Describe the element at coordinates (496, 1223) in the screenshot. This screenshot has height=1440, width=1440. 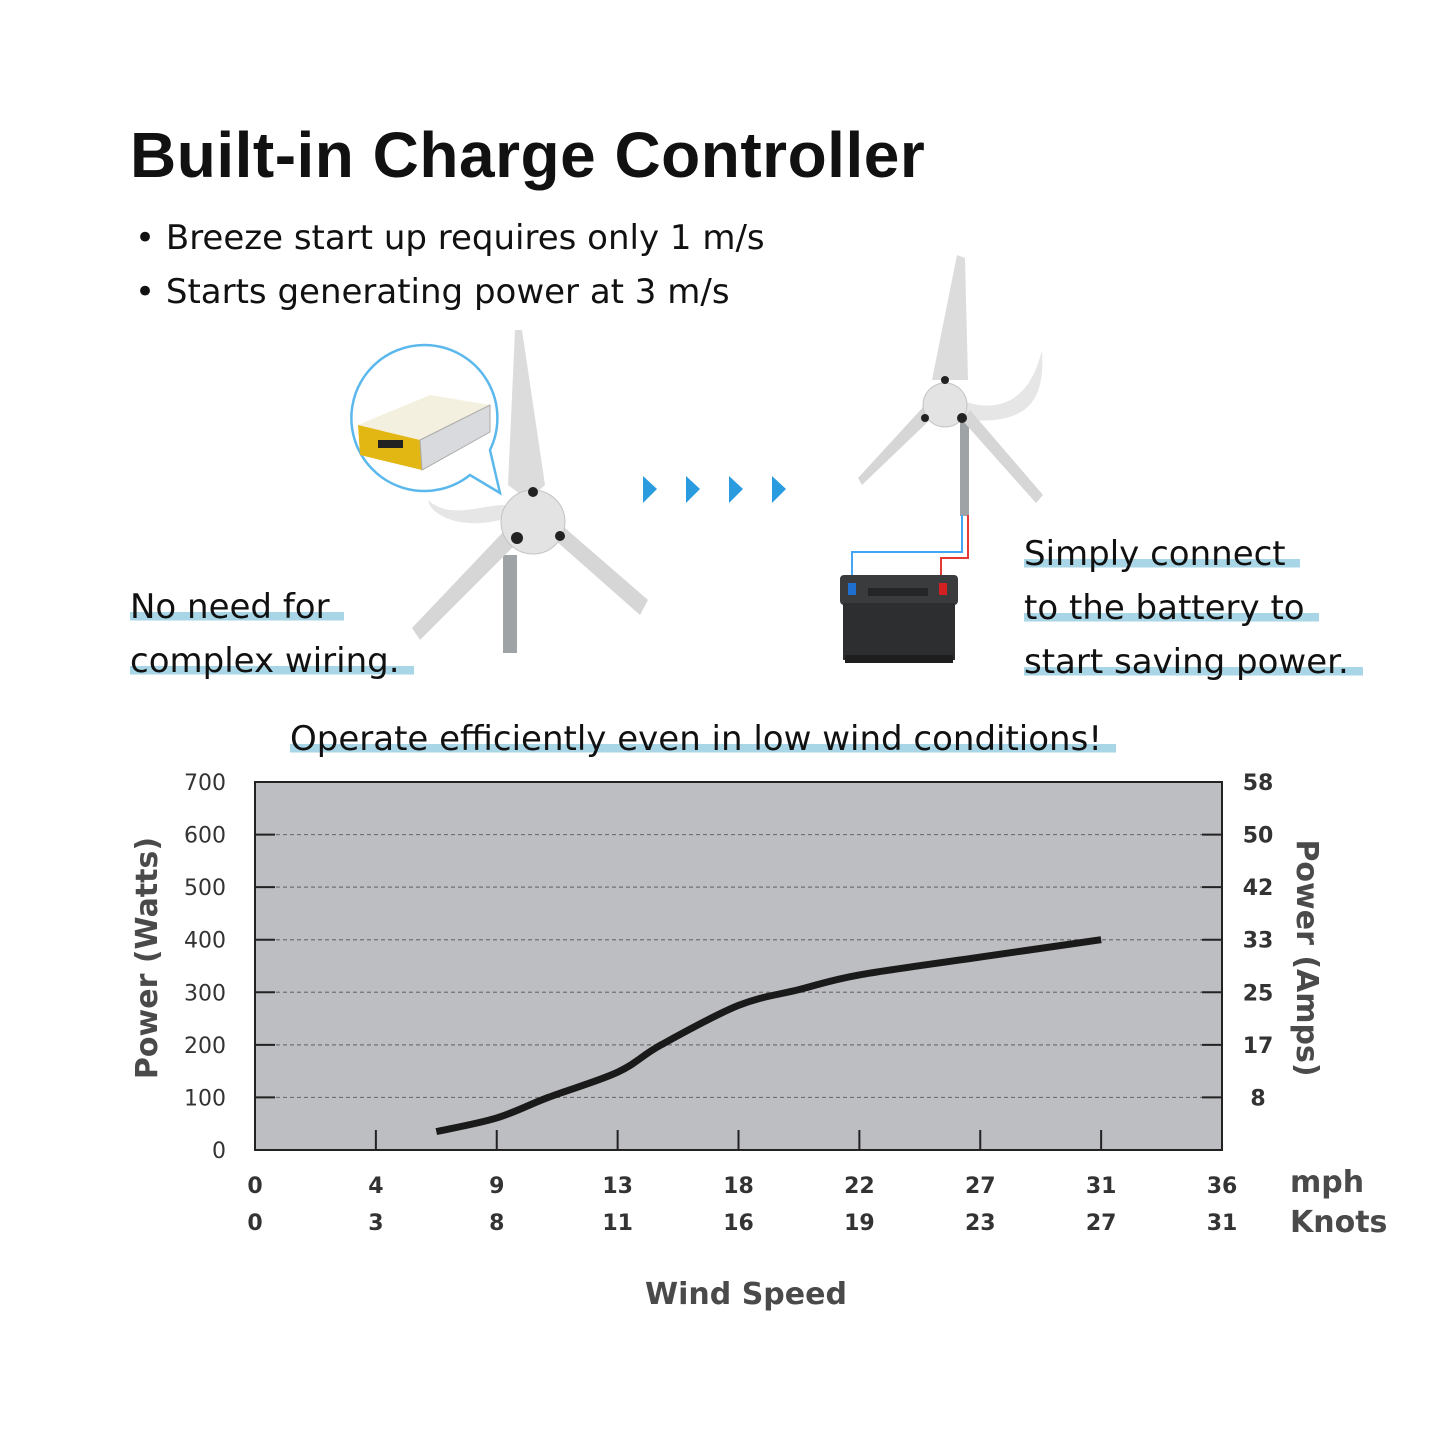
I see `x-knots-tick-label: 8` at that location.